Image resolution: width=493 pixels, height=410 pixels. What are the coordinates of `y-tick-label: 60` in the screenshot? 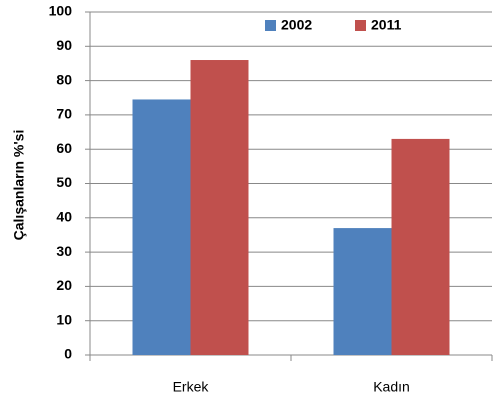 It's located at (64, 148).